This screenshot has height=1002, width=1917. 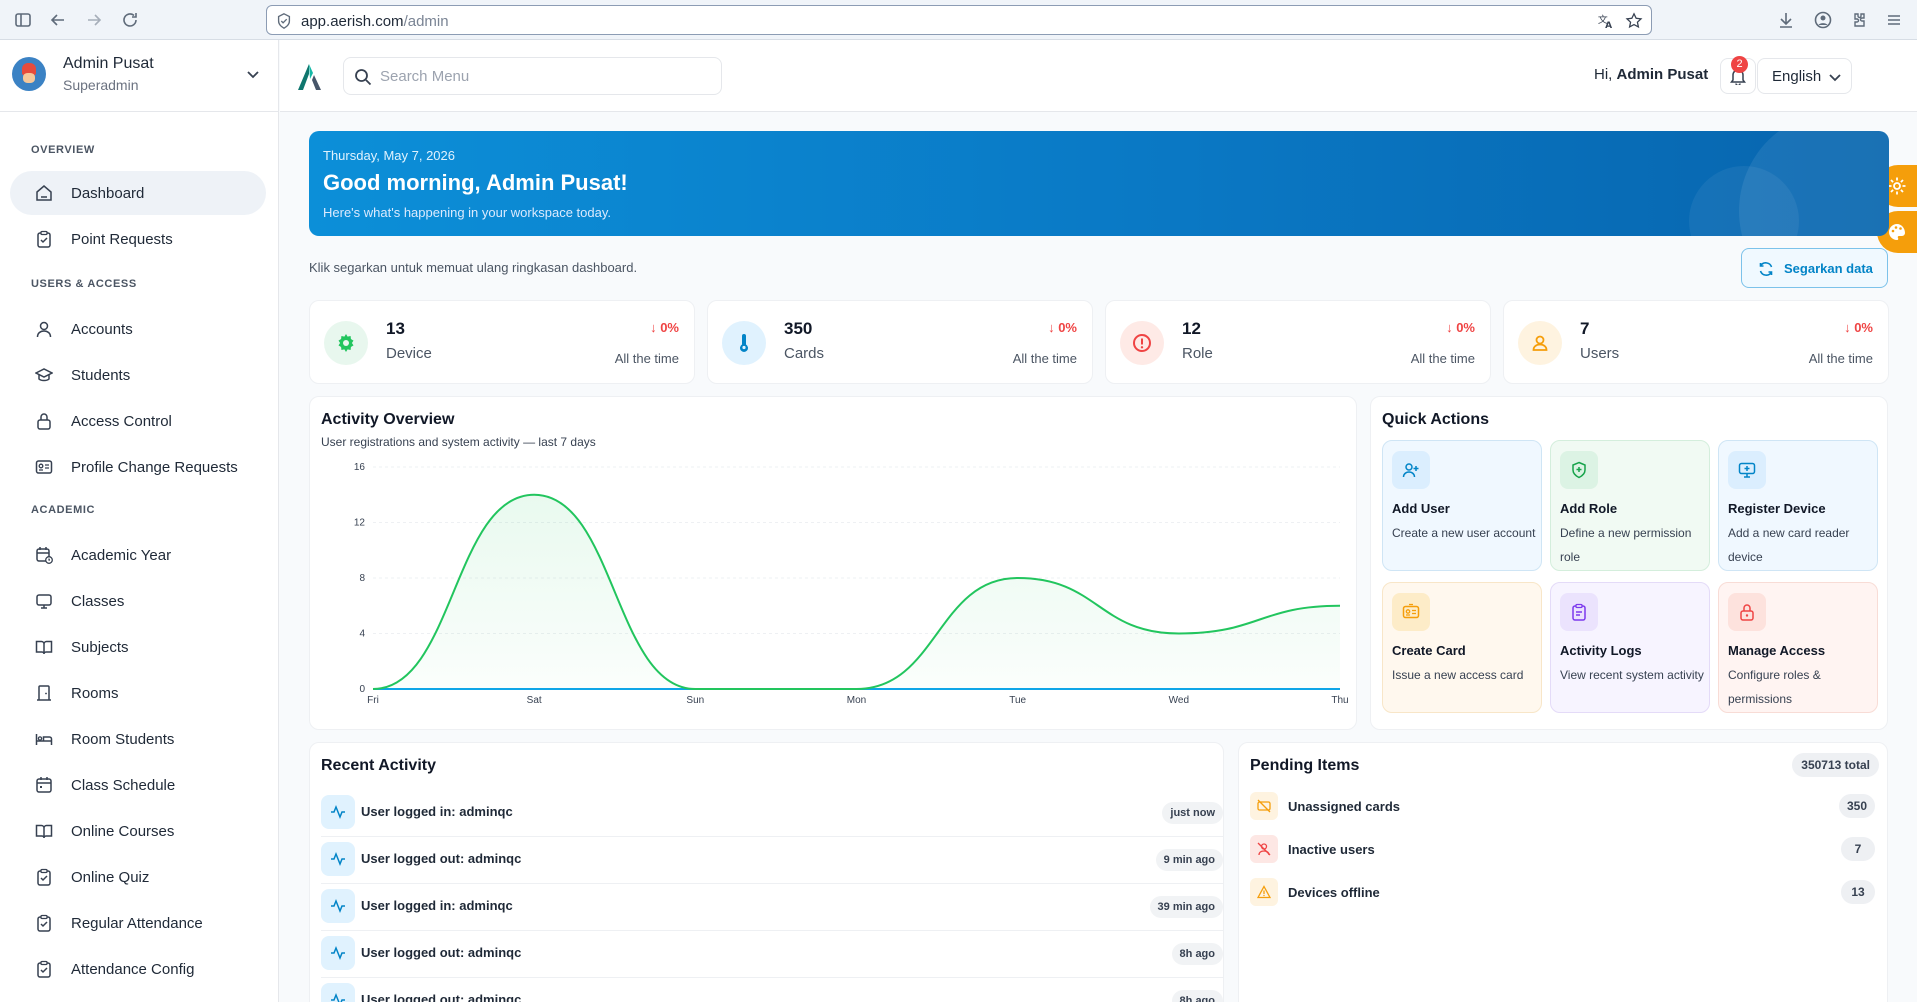 I want to click on banner-title: Good morning, Admin Pusat!, so click(x=475, y=182).